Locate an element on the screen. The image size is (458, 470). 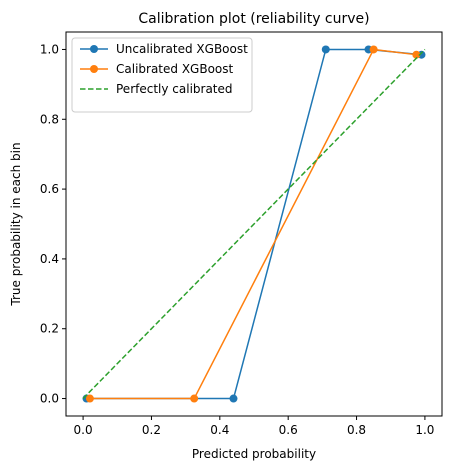
y-tick-label: 0.4 is located at coordinates (49, 259).